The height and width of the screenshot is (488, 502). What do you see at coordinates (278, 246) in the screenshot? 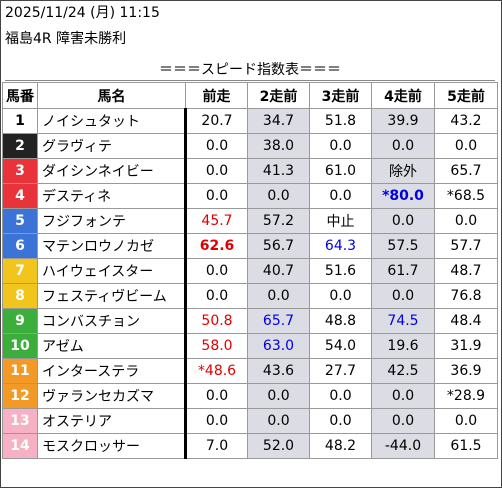
I see `speed-index-cell: 56.7` at bounding box center [278, 246].